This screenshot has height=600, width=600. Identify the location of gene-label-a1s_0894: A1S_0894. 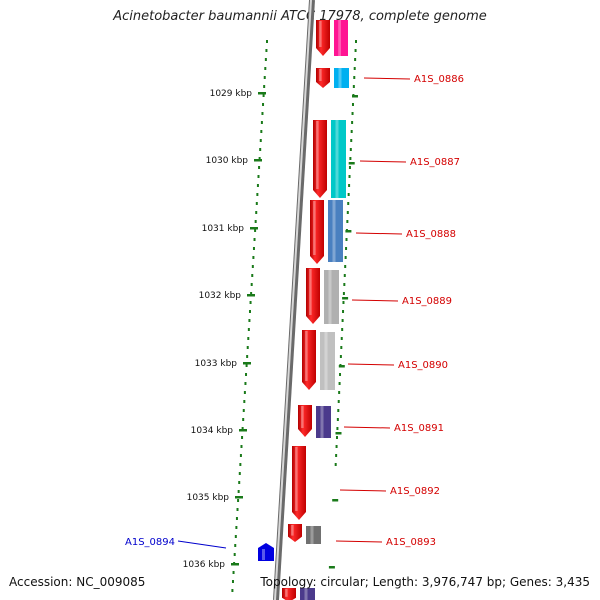
(150, 542).